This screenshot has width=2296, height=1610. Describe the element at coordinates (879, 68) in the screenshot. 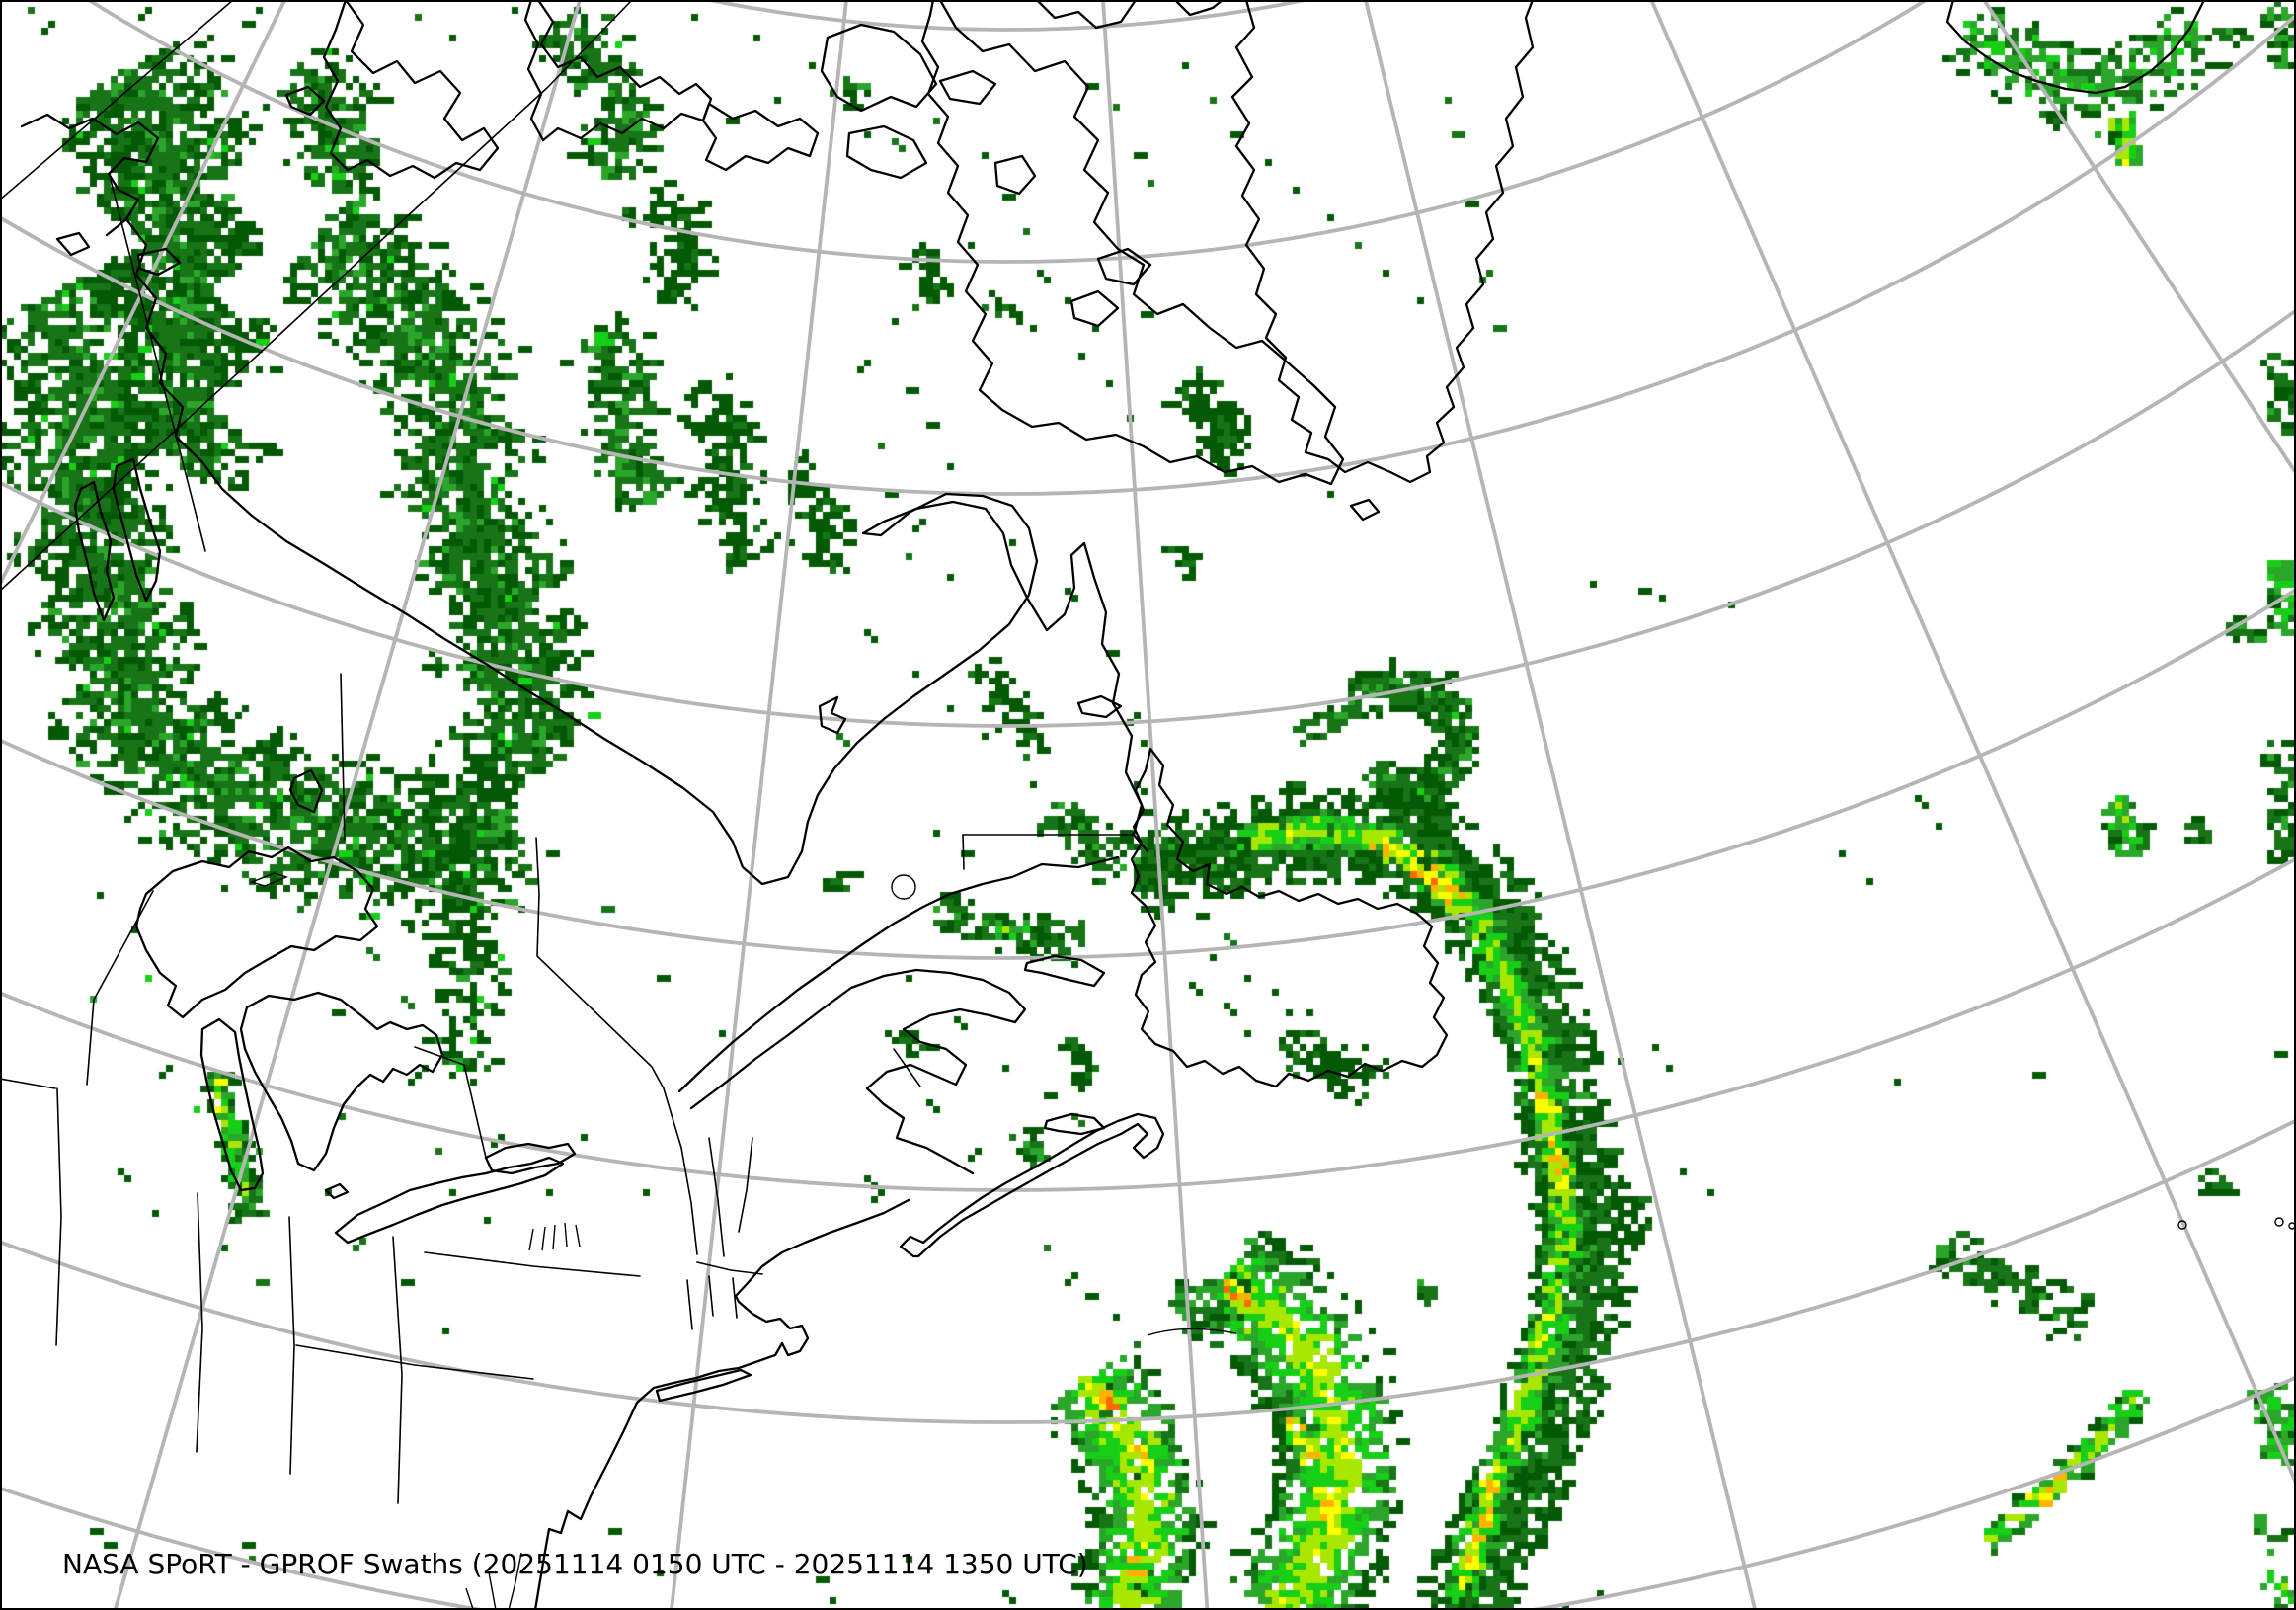

I see `southampton-island` at that location.